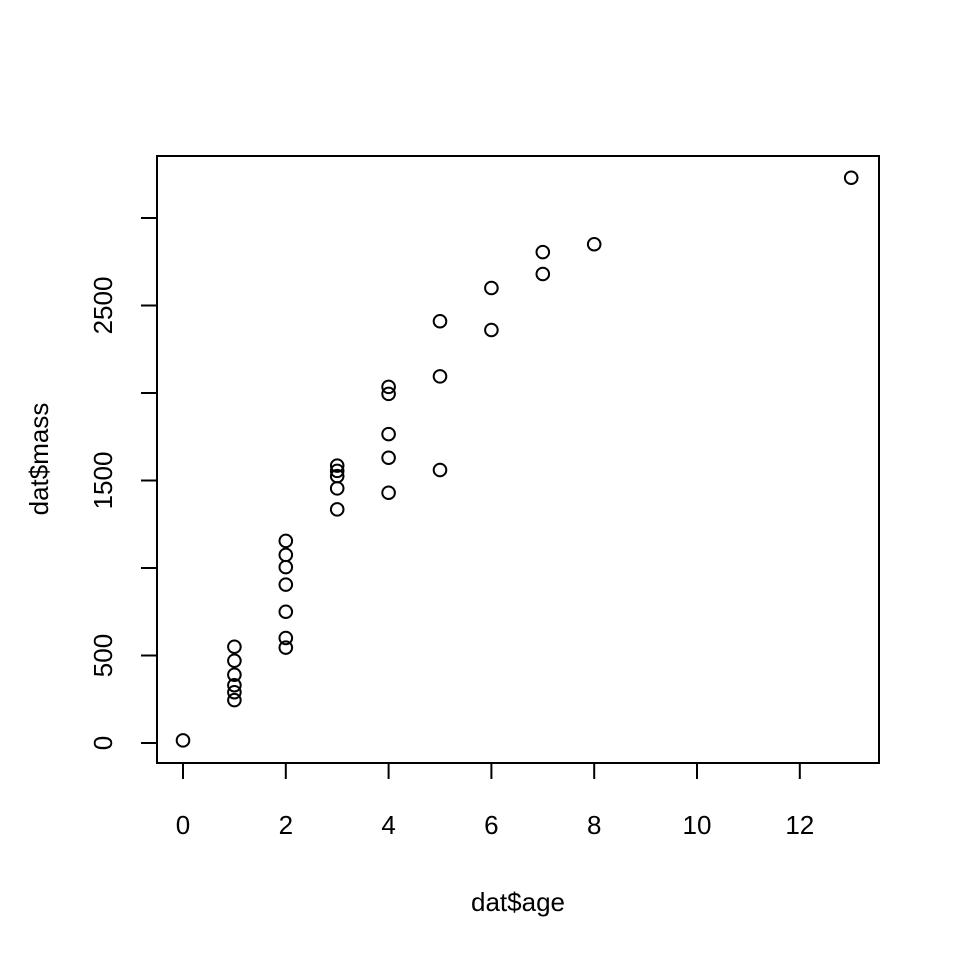 The height and width of the screenshot is (960, 960). Describe the element at coordinates (39, 459) in the screenshot. I see `y-axis-label: dat$mass` at that location.